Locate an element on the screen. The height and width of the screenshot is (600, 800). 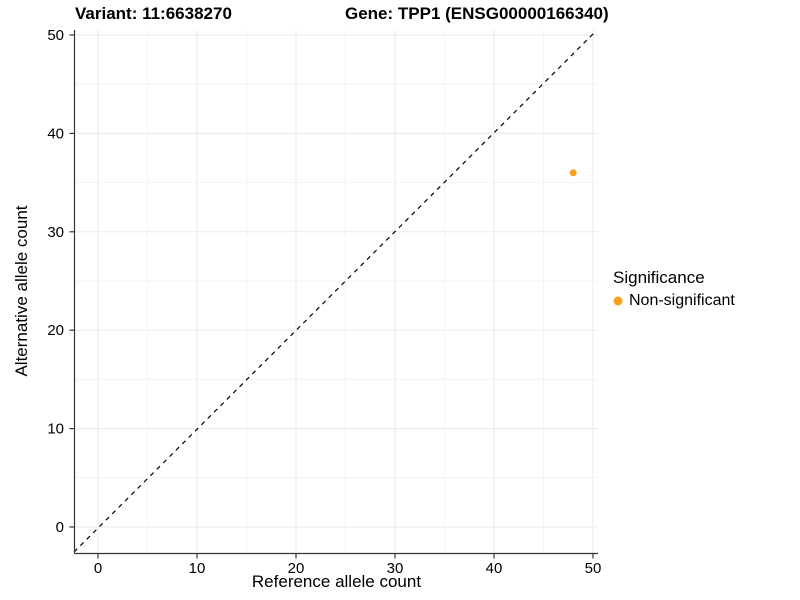
x-tick-label: 10 is located at coordinates (197, 568).